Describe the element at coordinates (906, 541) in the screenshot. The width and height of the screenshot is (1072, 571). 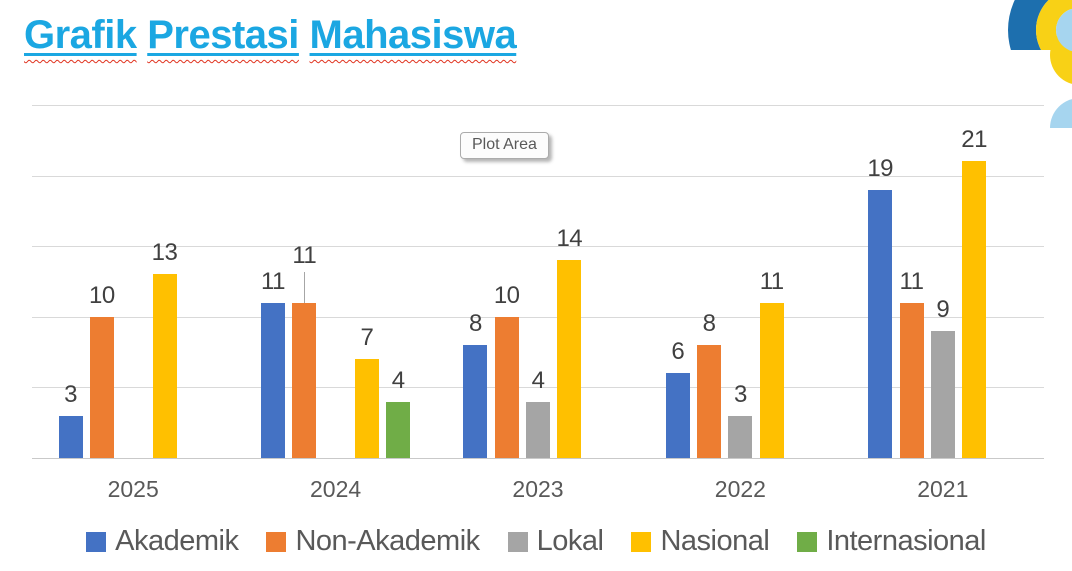
I see `legend-label: Internasional` at that location.